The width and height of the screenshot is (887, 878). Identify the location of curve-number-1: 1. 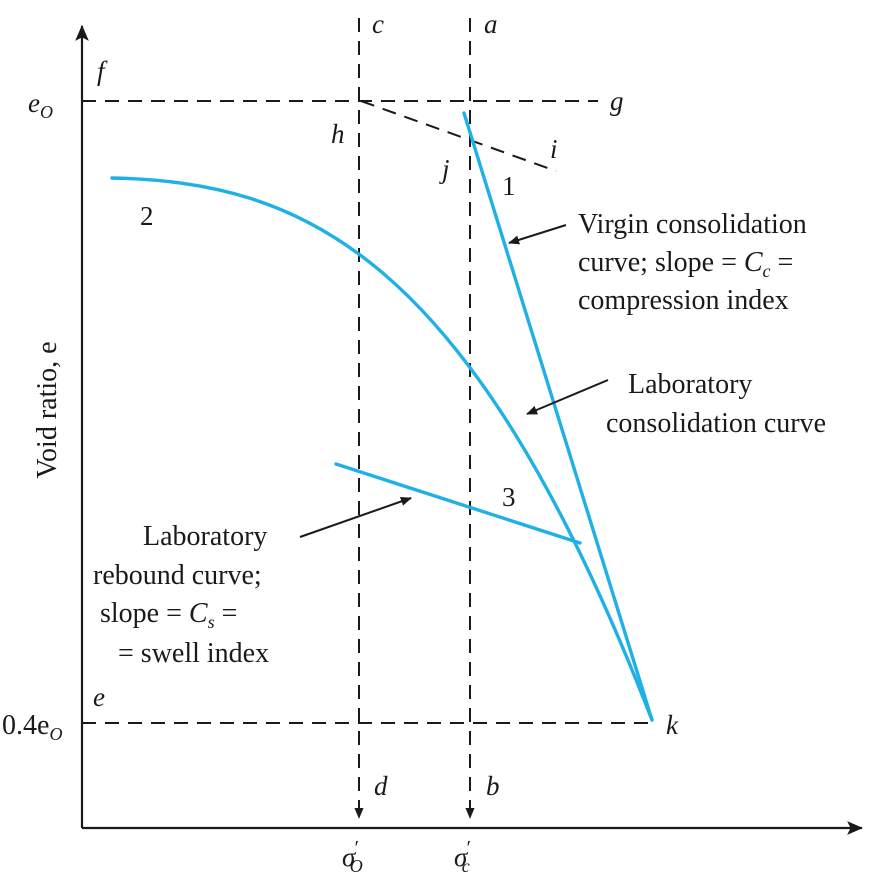
(509, 186).